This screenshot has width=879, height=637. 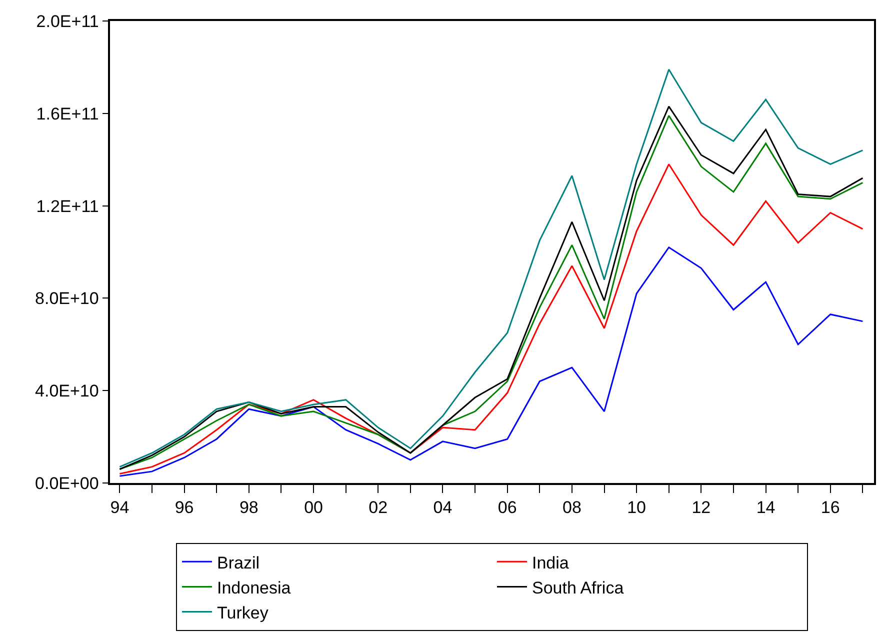 What do you see at coordinates (572, 508) in the screenshot?
I see `x-tick-label: 08` at bounding box center [572, 508].